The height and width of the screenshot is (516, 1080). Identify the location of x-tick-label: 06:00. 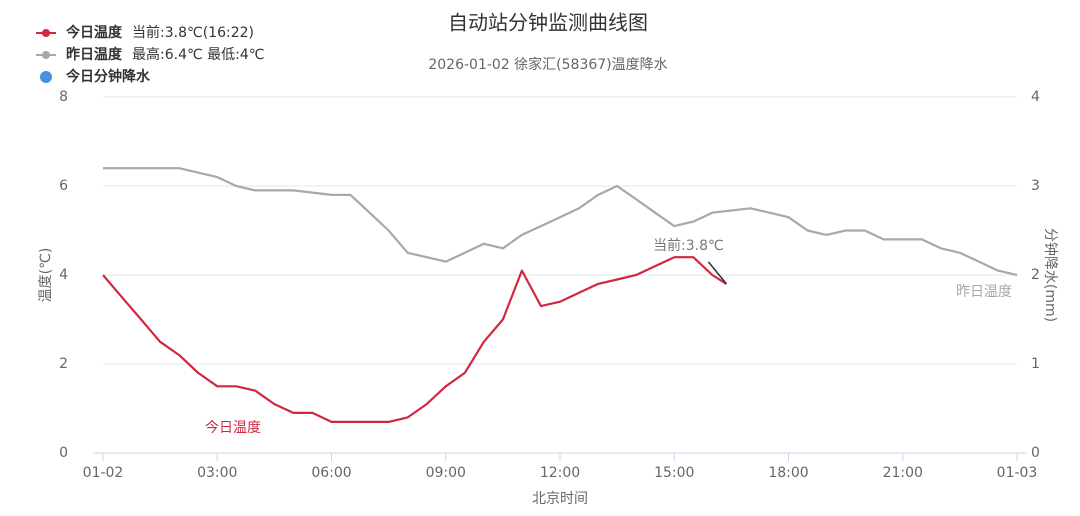
(331, 473).